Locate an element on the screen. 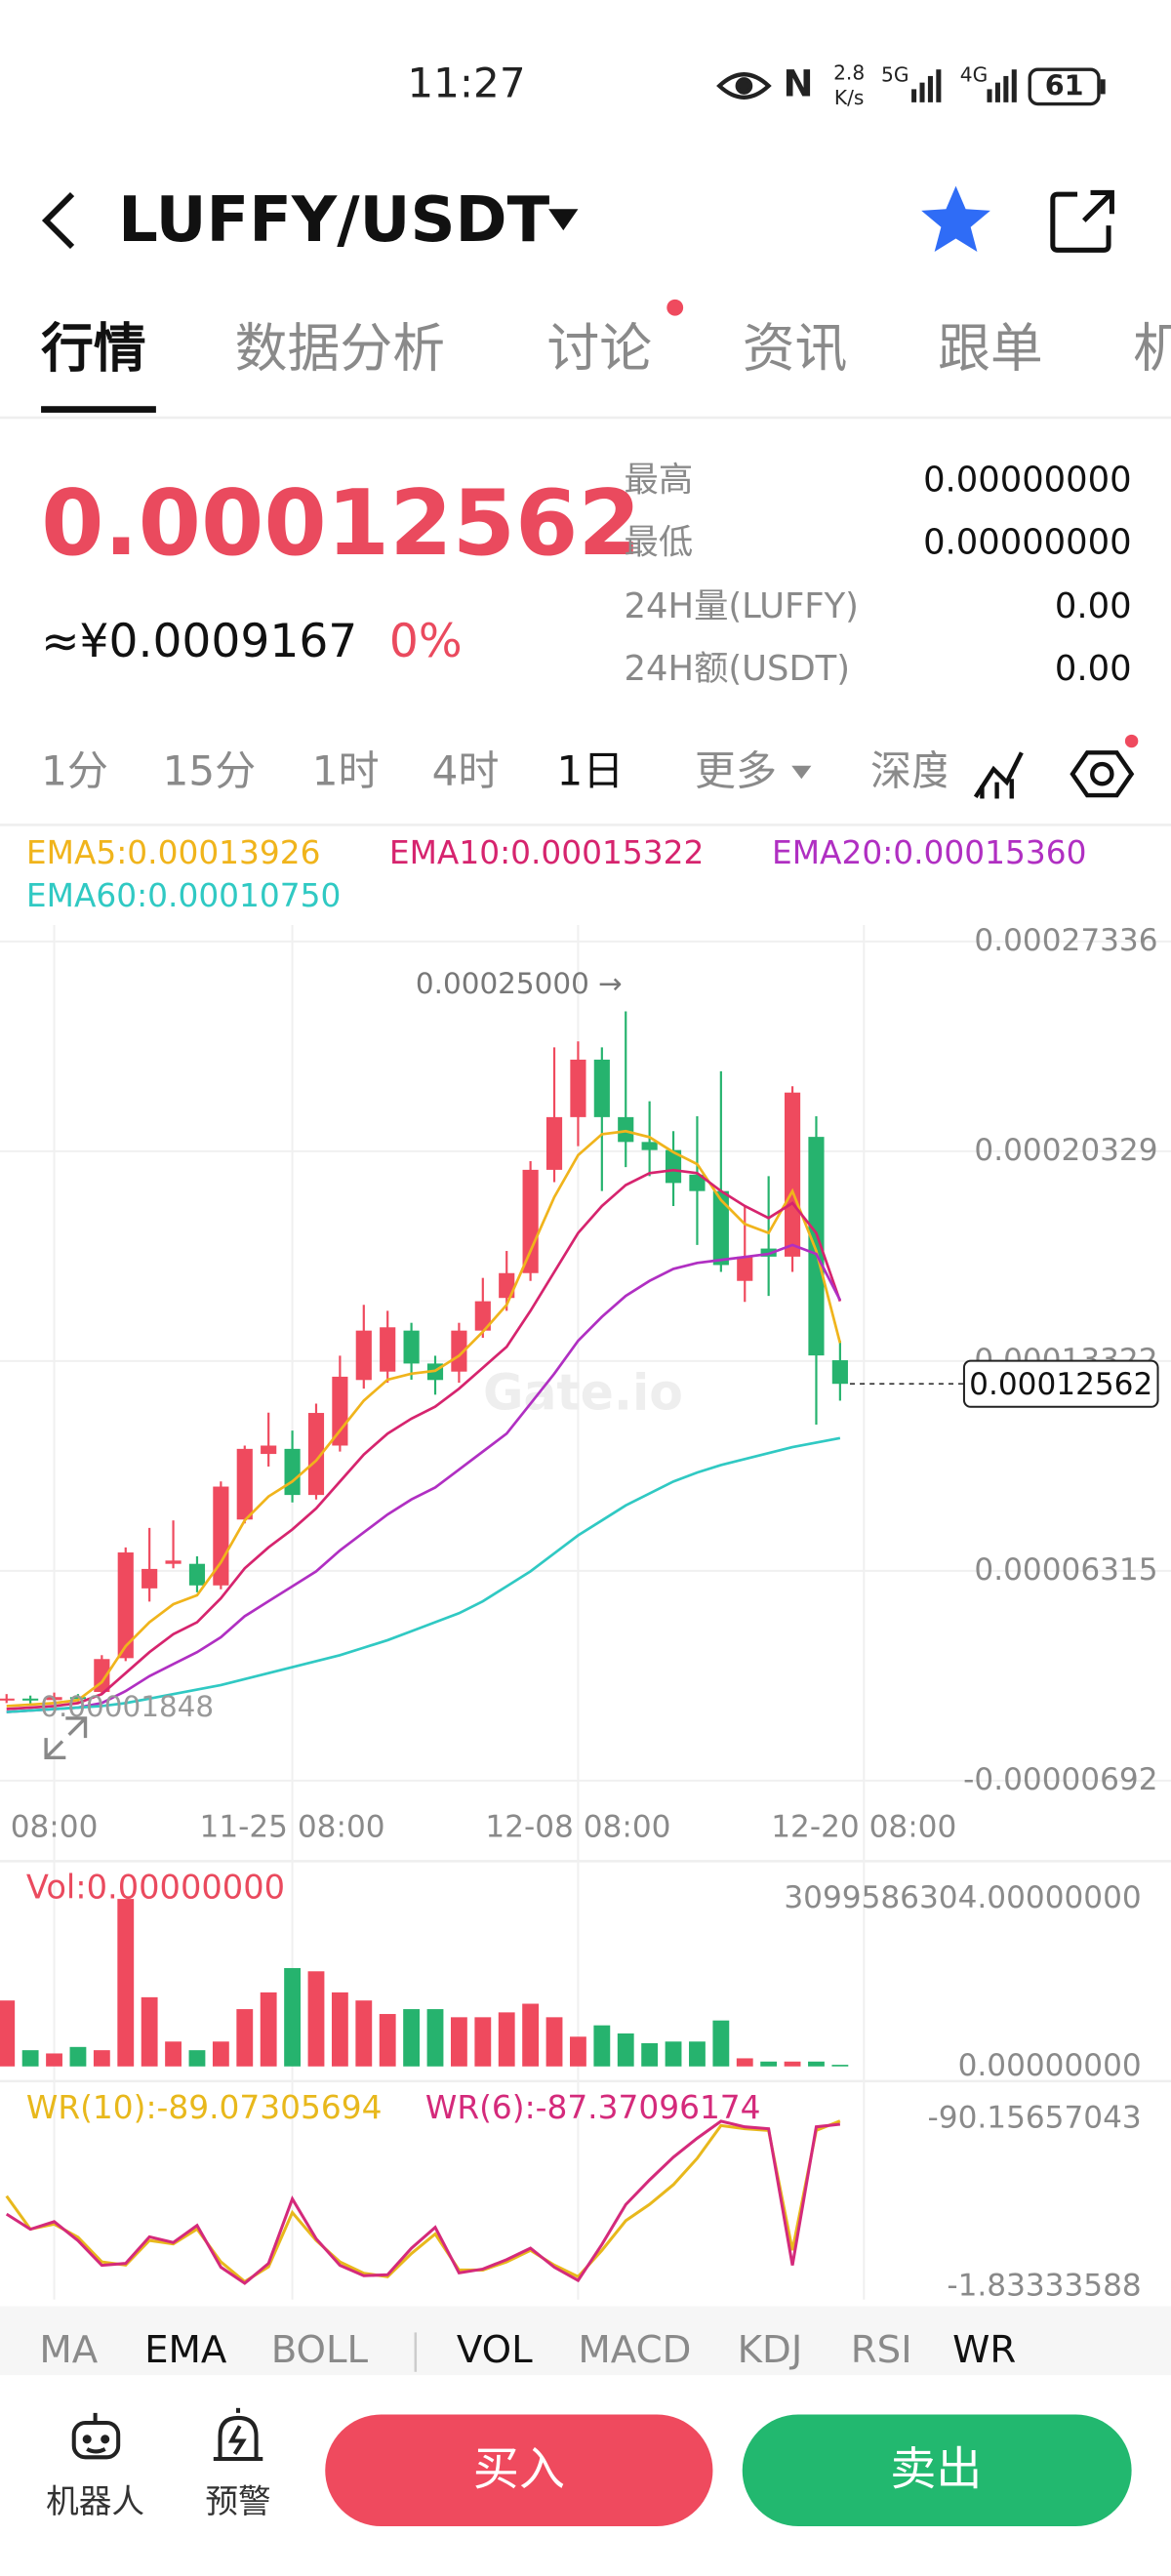 This screenshot has height=2576, width=1171. pair-title: LUFFY/USDT is located at coordinates (333, 220).